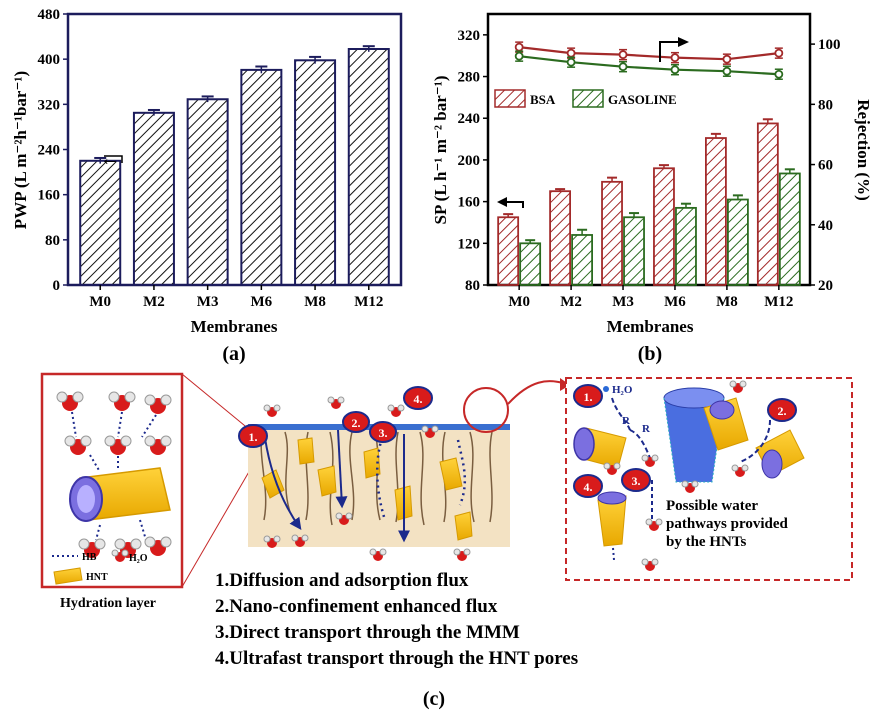  What do you see at coordinates (649, 60) in the screenshot?
I see `chart-b-rejection-lines` at bounding box center [649, 60].